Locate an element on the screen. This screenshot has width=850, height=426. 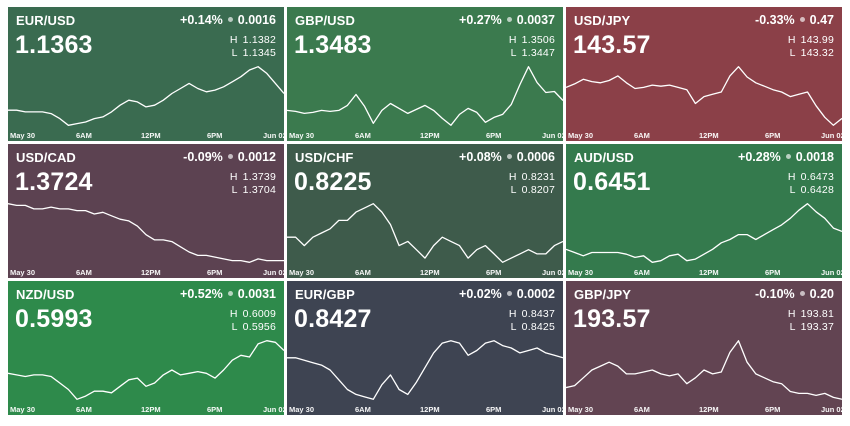
low-readout: L 0.5956 is located at coordinates (254, 327).